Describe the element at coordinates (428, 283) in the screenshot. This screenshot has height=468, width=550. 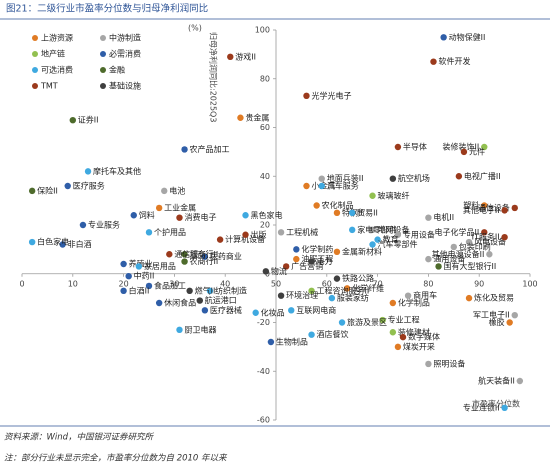
I see `x-tick-label: 80` at that location.